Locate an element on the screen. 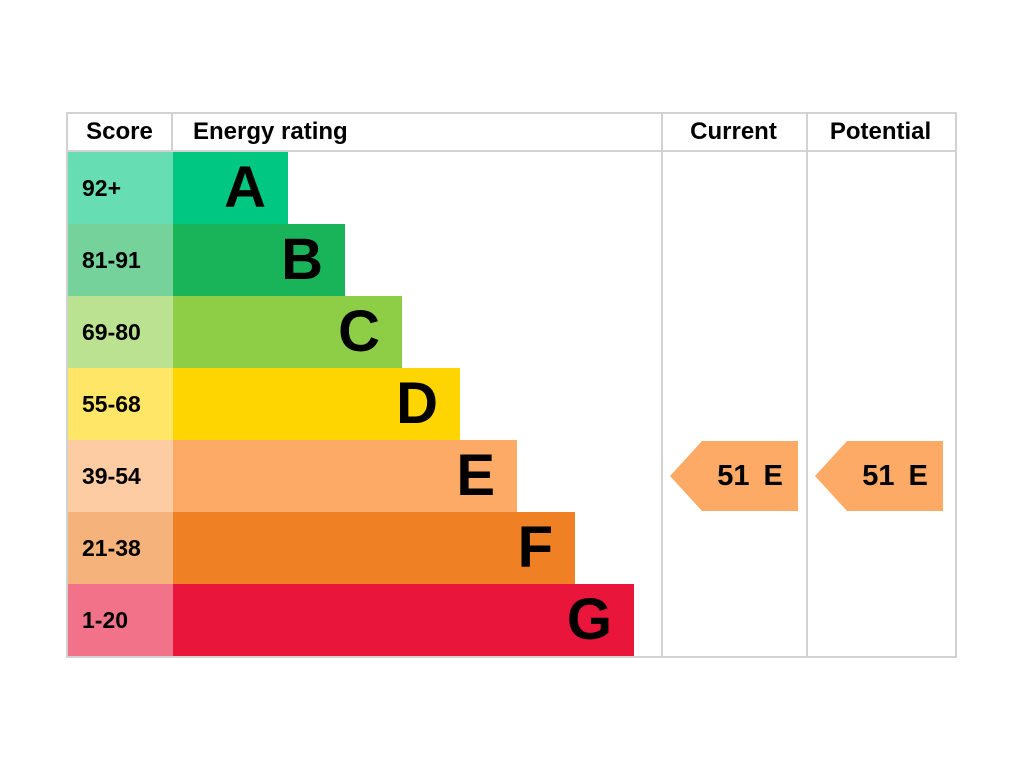 Image resolution: width=1024 pixels, height=768 pixels. band-row-c: 69-80 C is located at coordinates (511, 332).